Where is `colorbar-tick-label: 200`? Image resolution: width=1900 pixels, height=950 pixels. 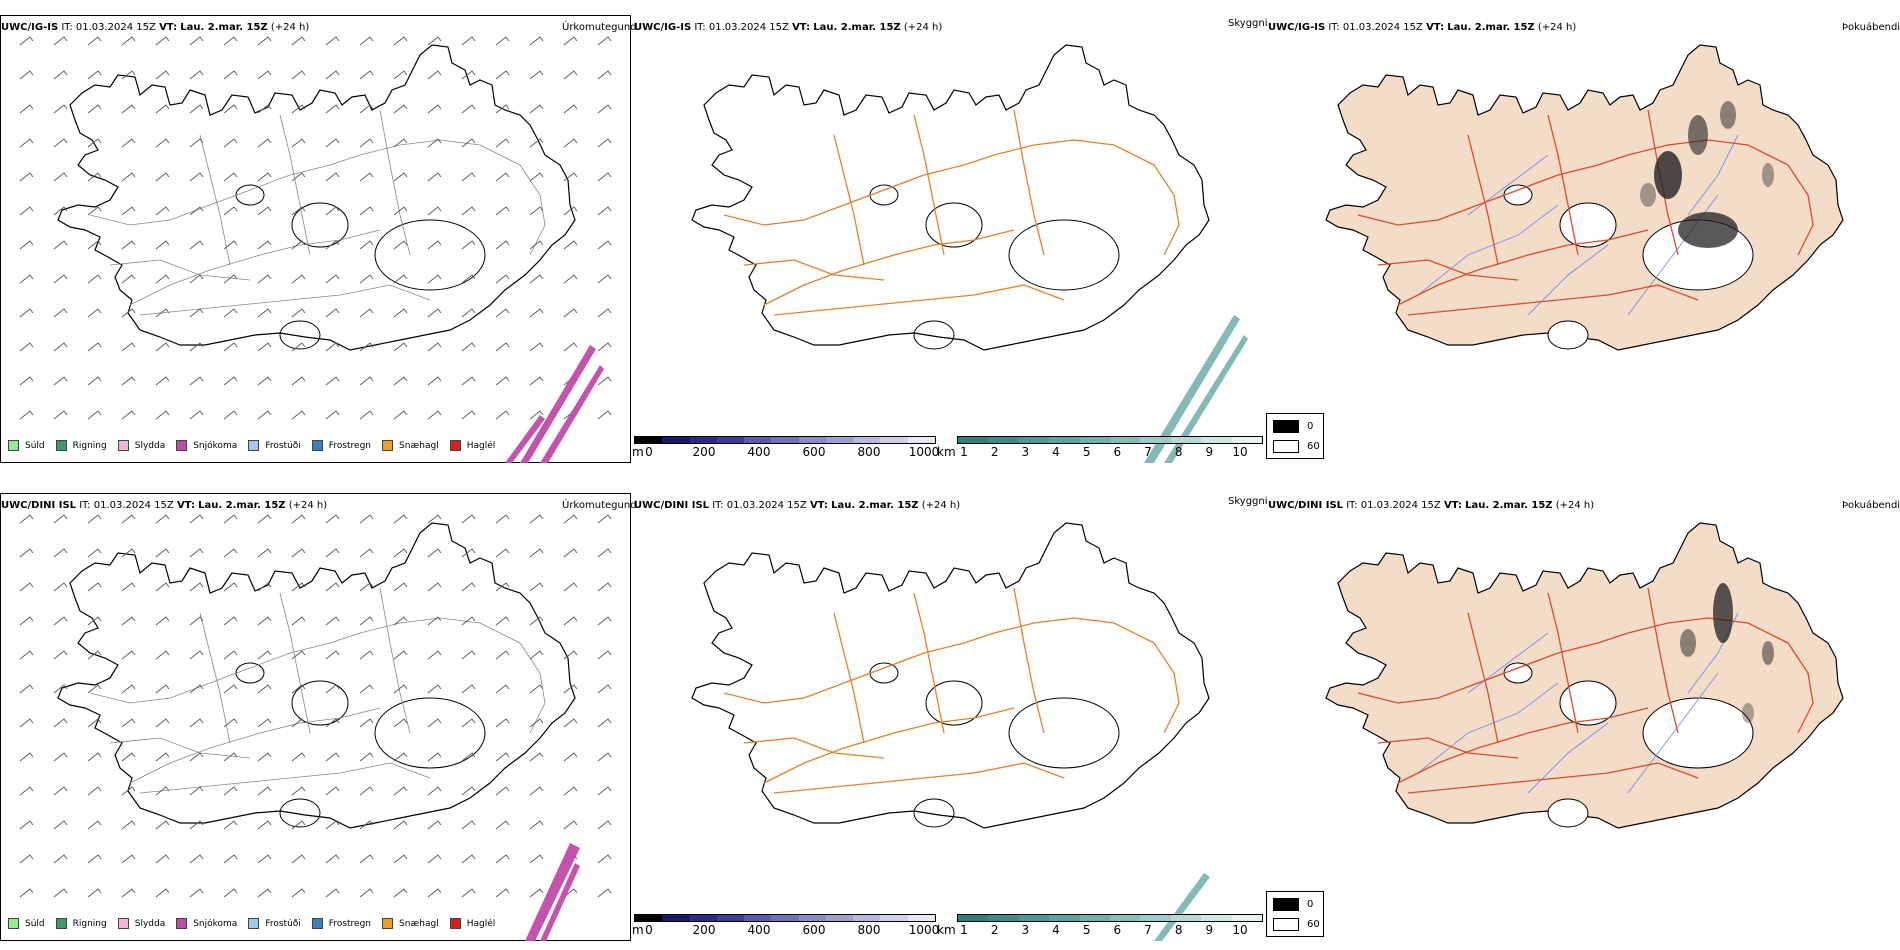 colorbar-tick-label: 200 is located at coordinates (704, 930).